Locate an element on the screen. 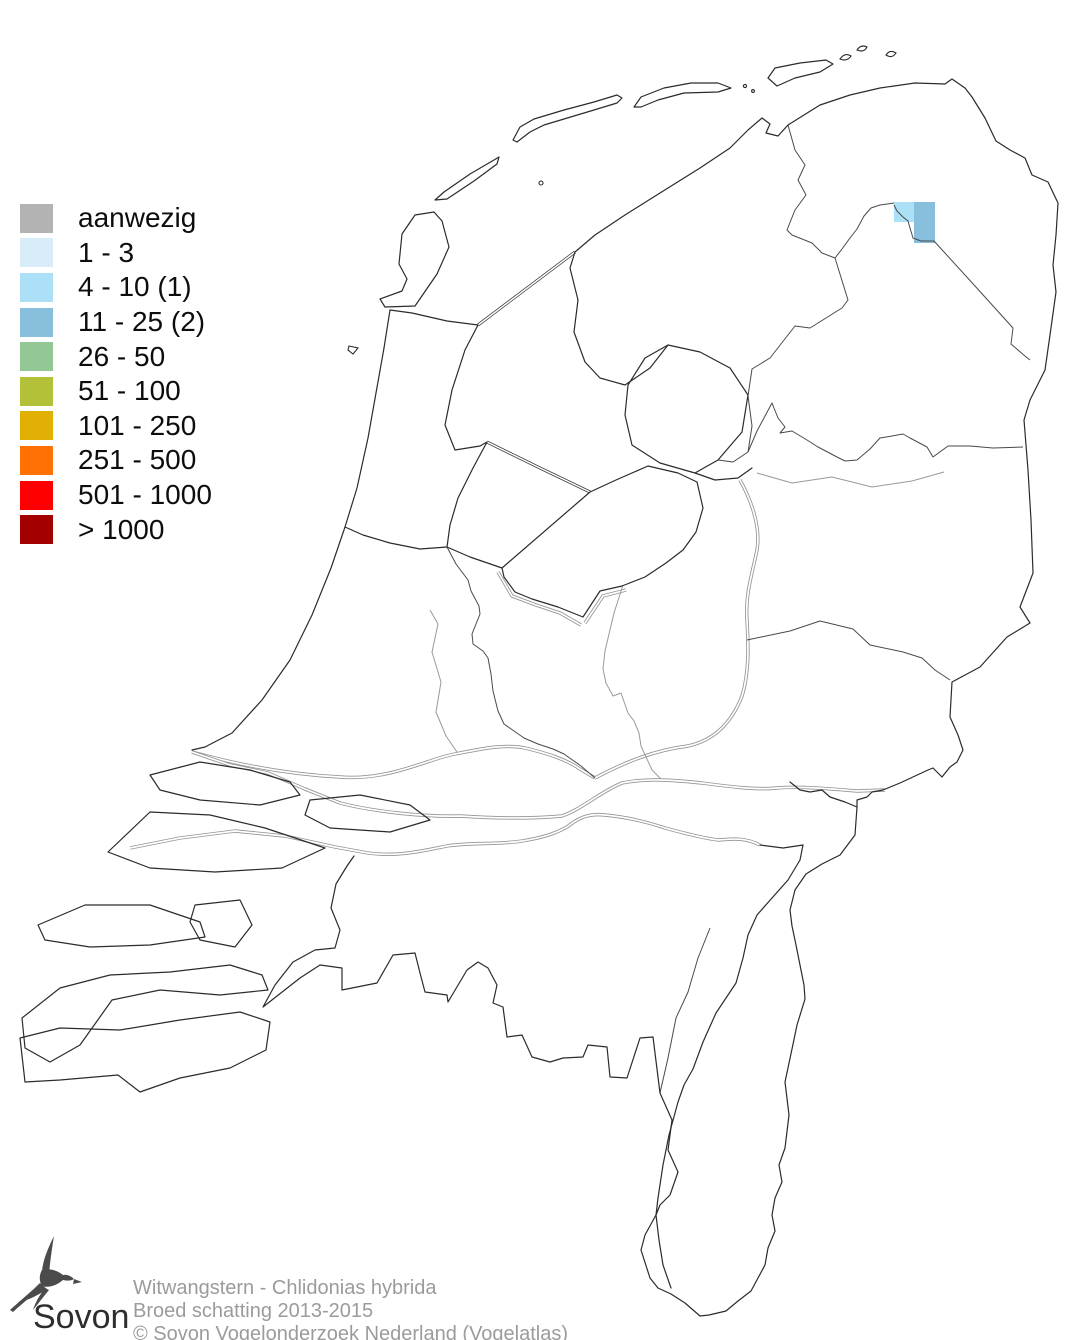 This screenshot has width=1074, height=1340. island-tholen is located at coordinates (221, 923).